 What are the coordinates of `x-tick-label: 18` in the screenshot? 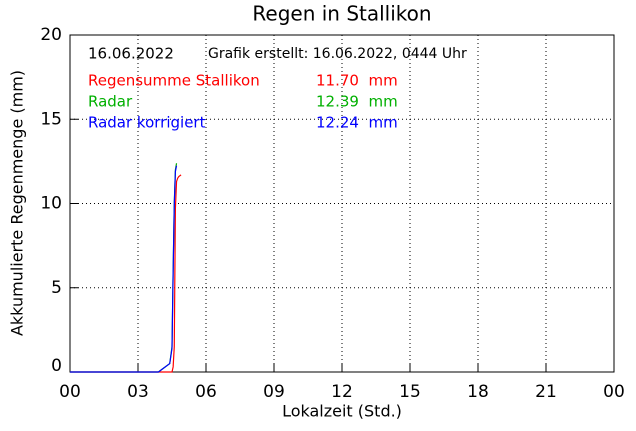 It's located at (478, 392).